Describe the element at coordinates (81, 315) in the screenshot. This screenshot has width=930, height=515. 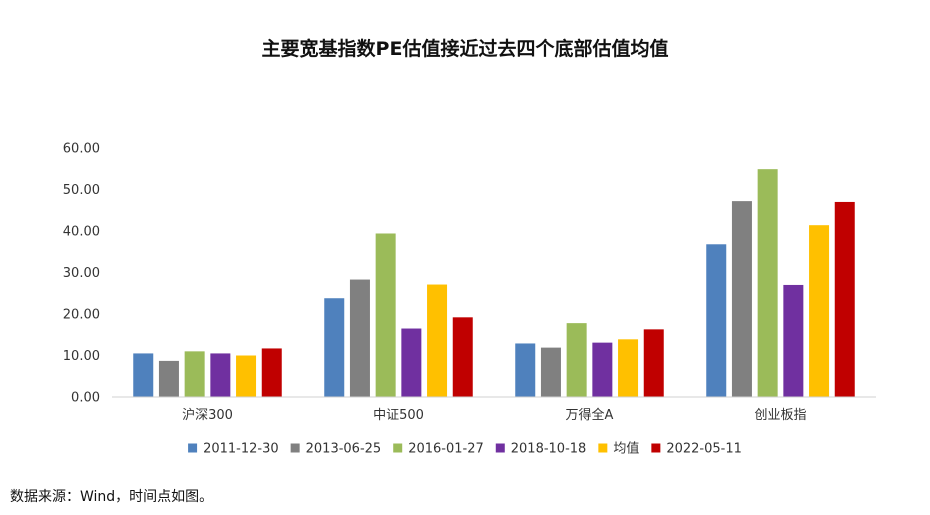
I see `y-tick-label: 20.00` at that location.